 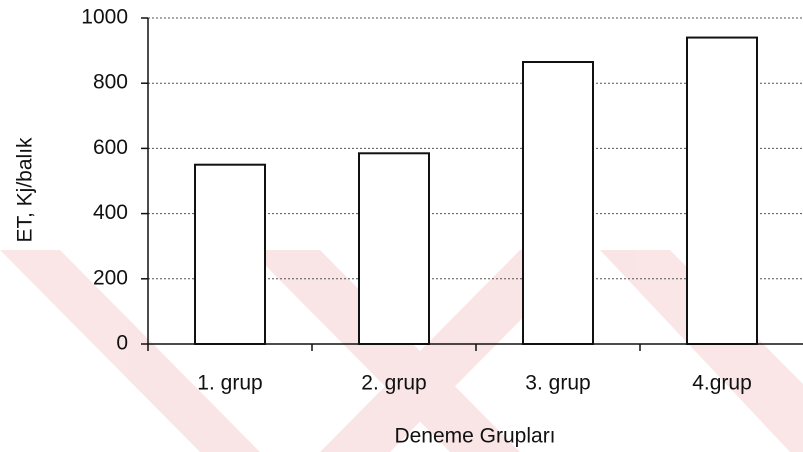 I want to click on y-tick-label: 600, so click(x=110, y=147).